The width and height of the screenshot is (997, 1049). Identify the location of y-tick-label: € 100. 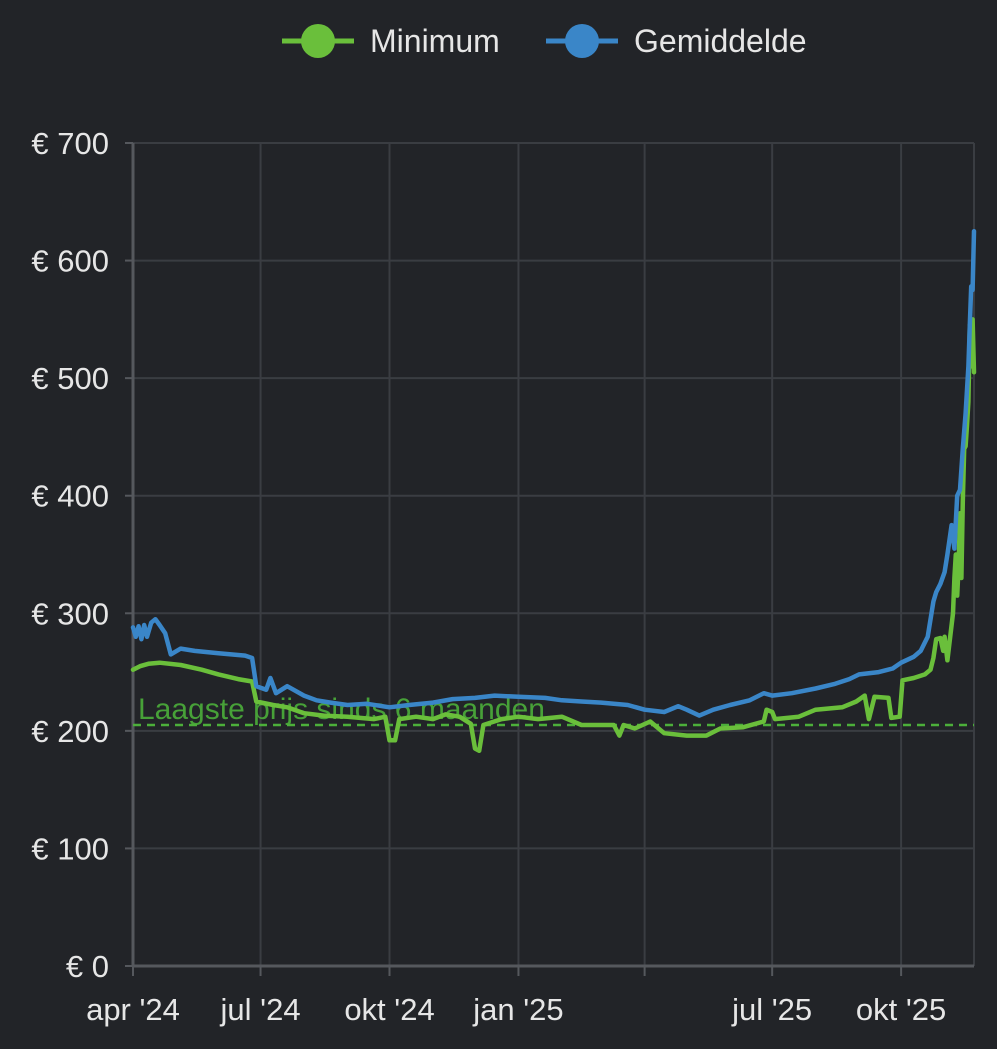
(70, 848).